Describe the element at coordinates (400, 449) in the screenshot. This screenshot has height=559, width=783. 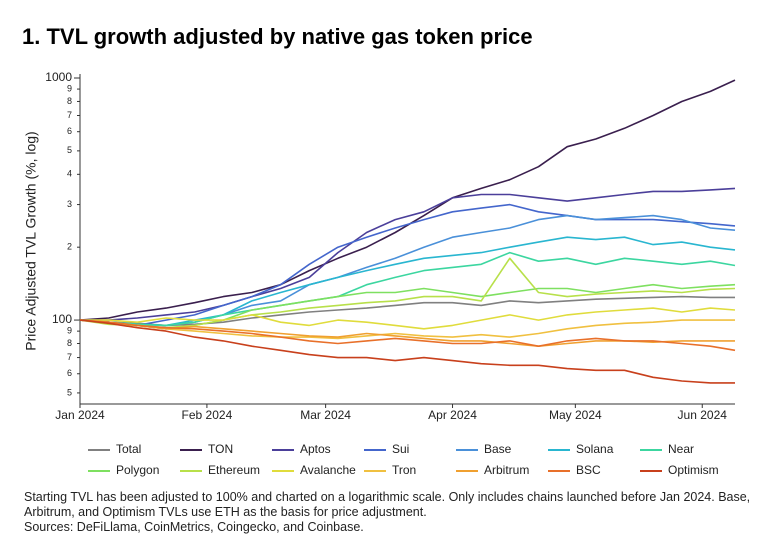
I see `legend-label: Sui` at that location.